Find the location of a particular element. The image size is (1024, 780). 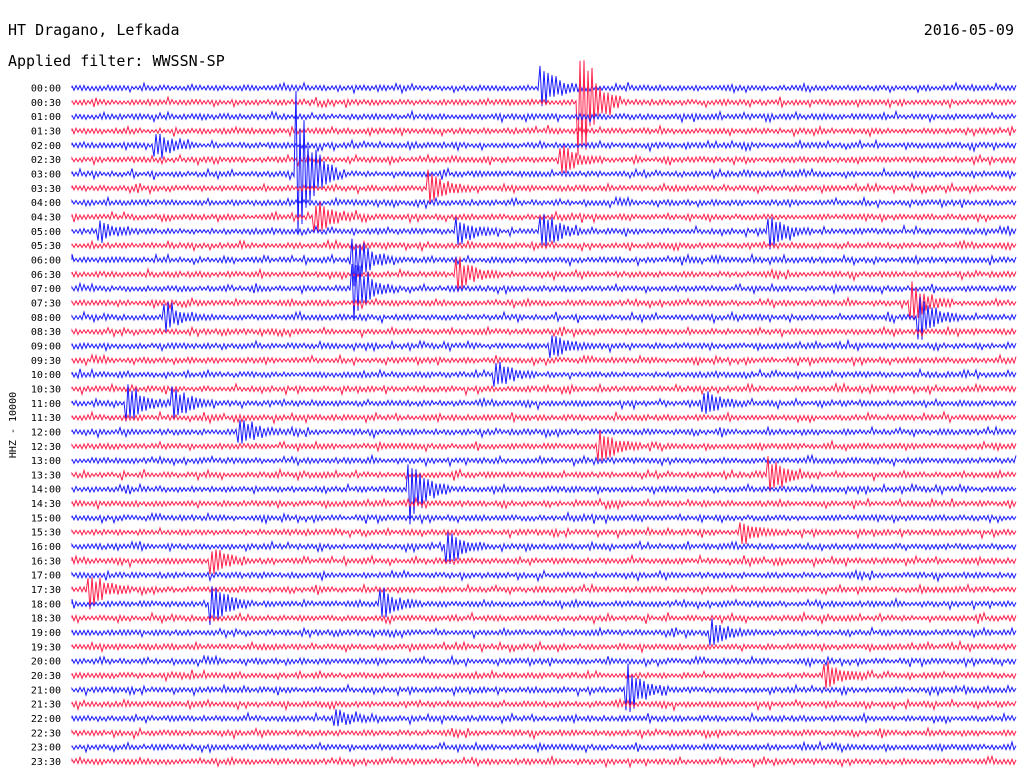

seismic-trace-2000 is located at coordinates (544, 661).